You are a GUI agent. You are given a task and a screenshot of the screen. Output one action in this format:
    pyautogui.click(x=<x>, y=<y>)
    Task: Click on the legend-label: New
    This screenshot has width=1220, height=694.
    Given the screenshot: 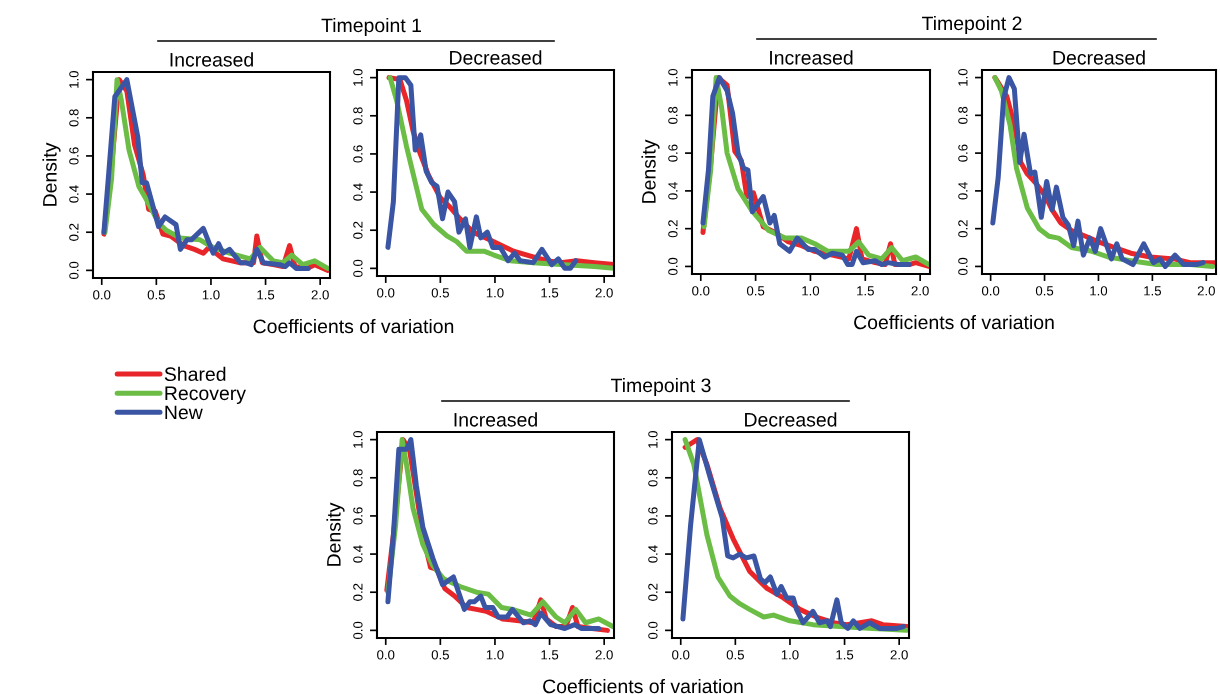 What is the action you would take?
    pyautogui.click(x=184, y=412)
    